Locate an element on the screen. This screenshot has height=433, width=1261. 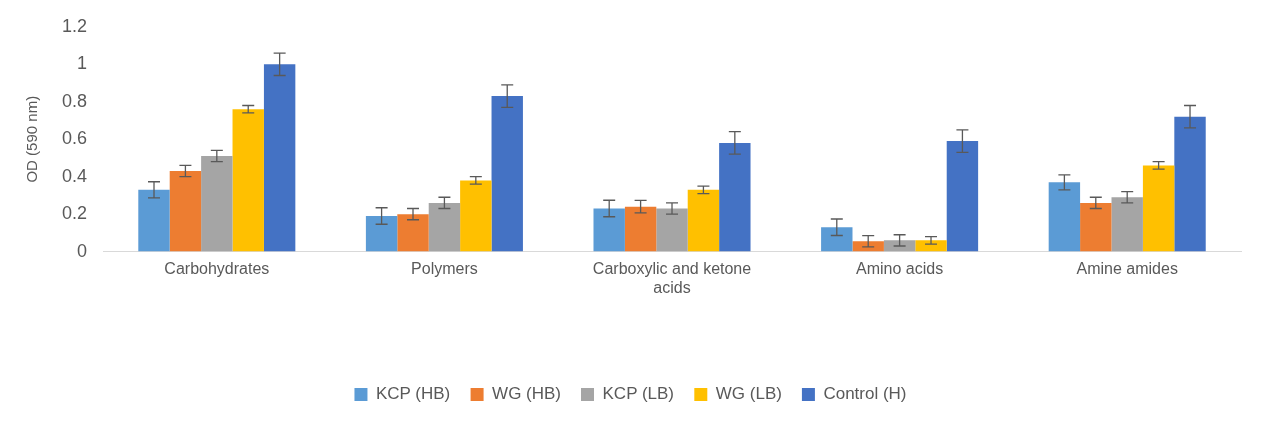
x-tick-label: Amine amides is located at coordinates (1127, 268).